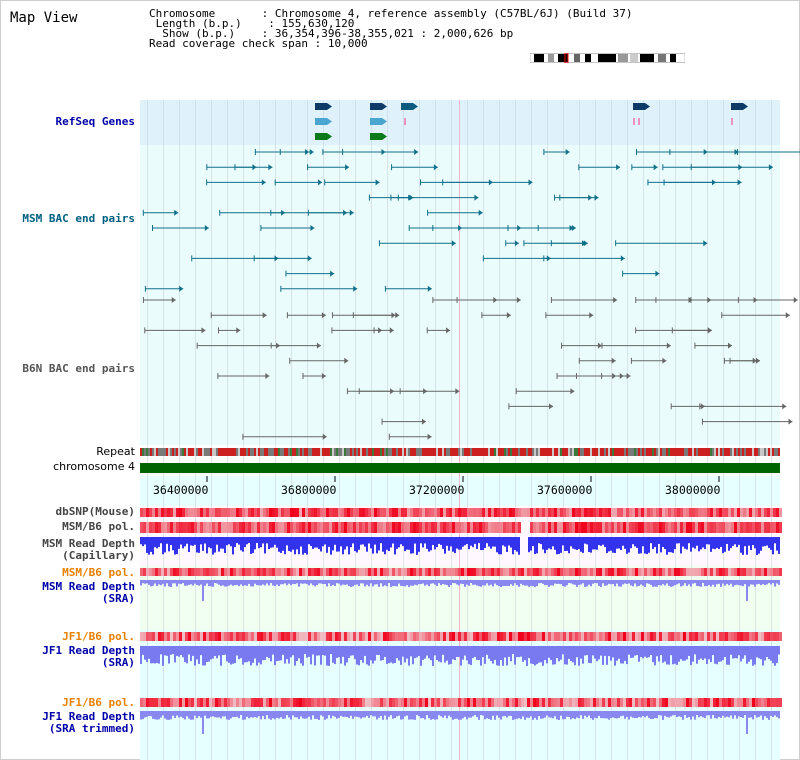  What do you see at coordinates (88, 722) in the screenshot?
I see `jf1-depth-trim-label: JF1 Read Depth (SRA trimmed)` at bounding box center [88, 722].